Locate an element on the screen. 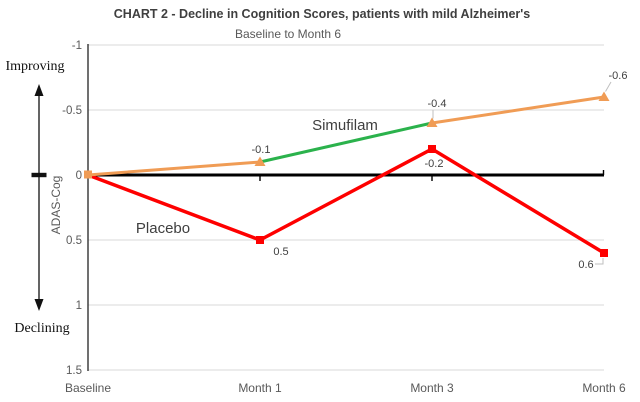 The image size is (640, 402). arrow-head-up-icon is located at coordinates (39, 90).